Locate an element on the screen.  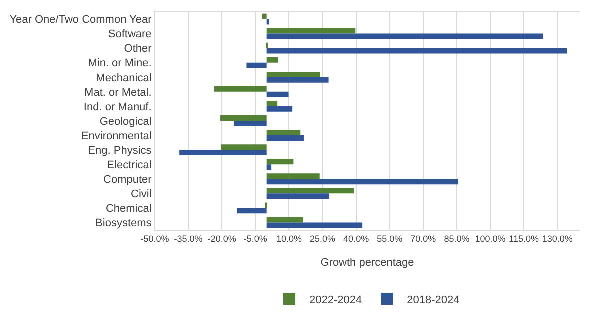
x-axis-title: Growth percentage is located at coordinates (367, 263).